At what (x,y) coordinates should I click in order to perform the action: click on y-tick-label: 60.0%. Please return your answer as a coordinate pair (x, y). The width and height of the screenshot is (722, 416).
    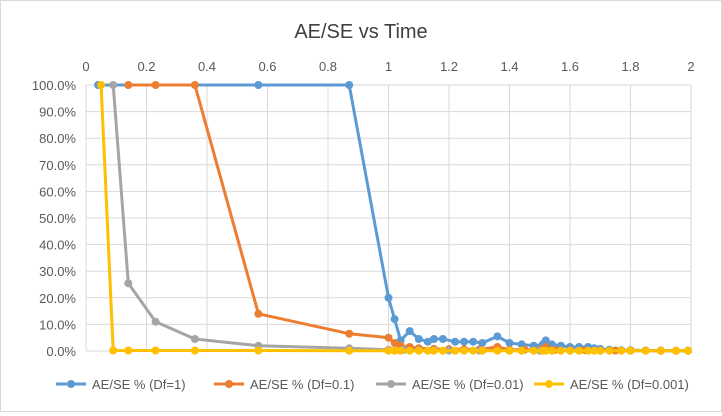
    Looking at the image, I should click on (57, 191).